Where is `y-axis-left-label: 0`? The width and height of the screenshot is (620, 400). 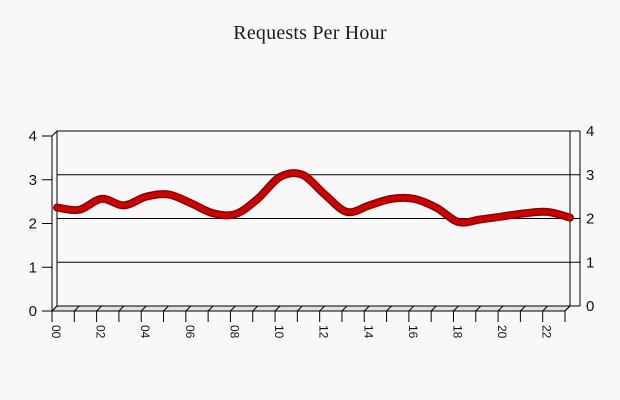
y-axis-left-label: 0 is located at coordinates (33, 311).